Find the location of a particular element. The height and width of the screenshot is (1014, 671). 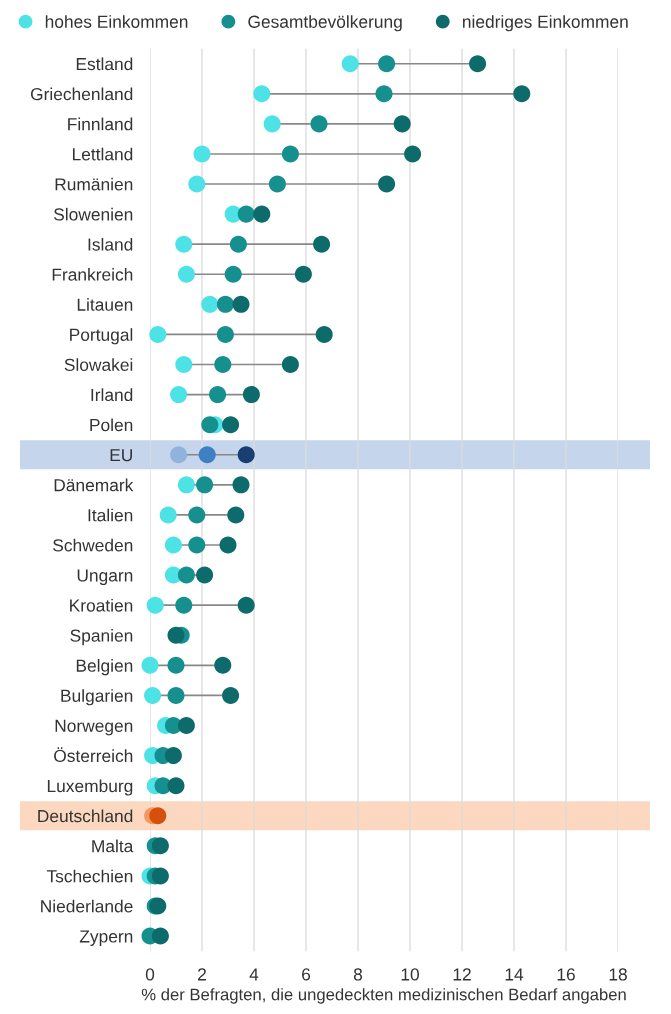

y-tick-label: EU is located at coordinates (121, 455).